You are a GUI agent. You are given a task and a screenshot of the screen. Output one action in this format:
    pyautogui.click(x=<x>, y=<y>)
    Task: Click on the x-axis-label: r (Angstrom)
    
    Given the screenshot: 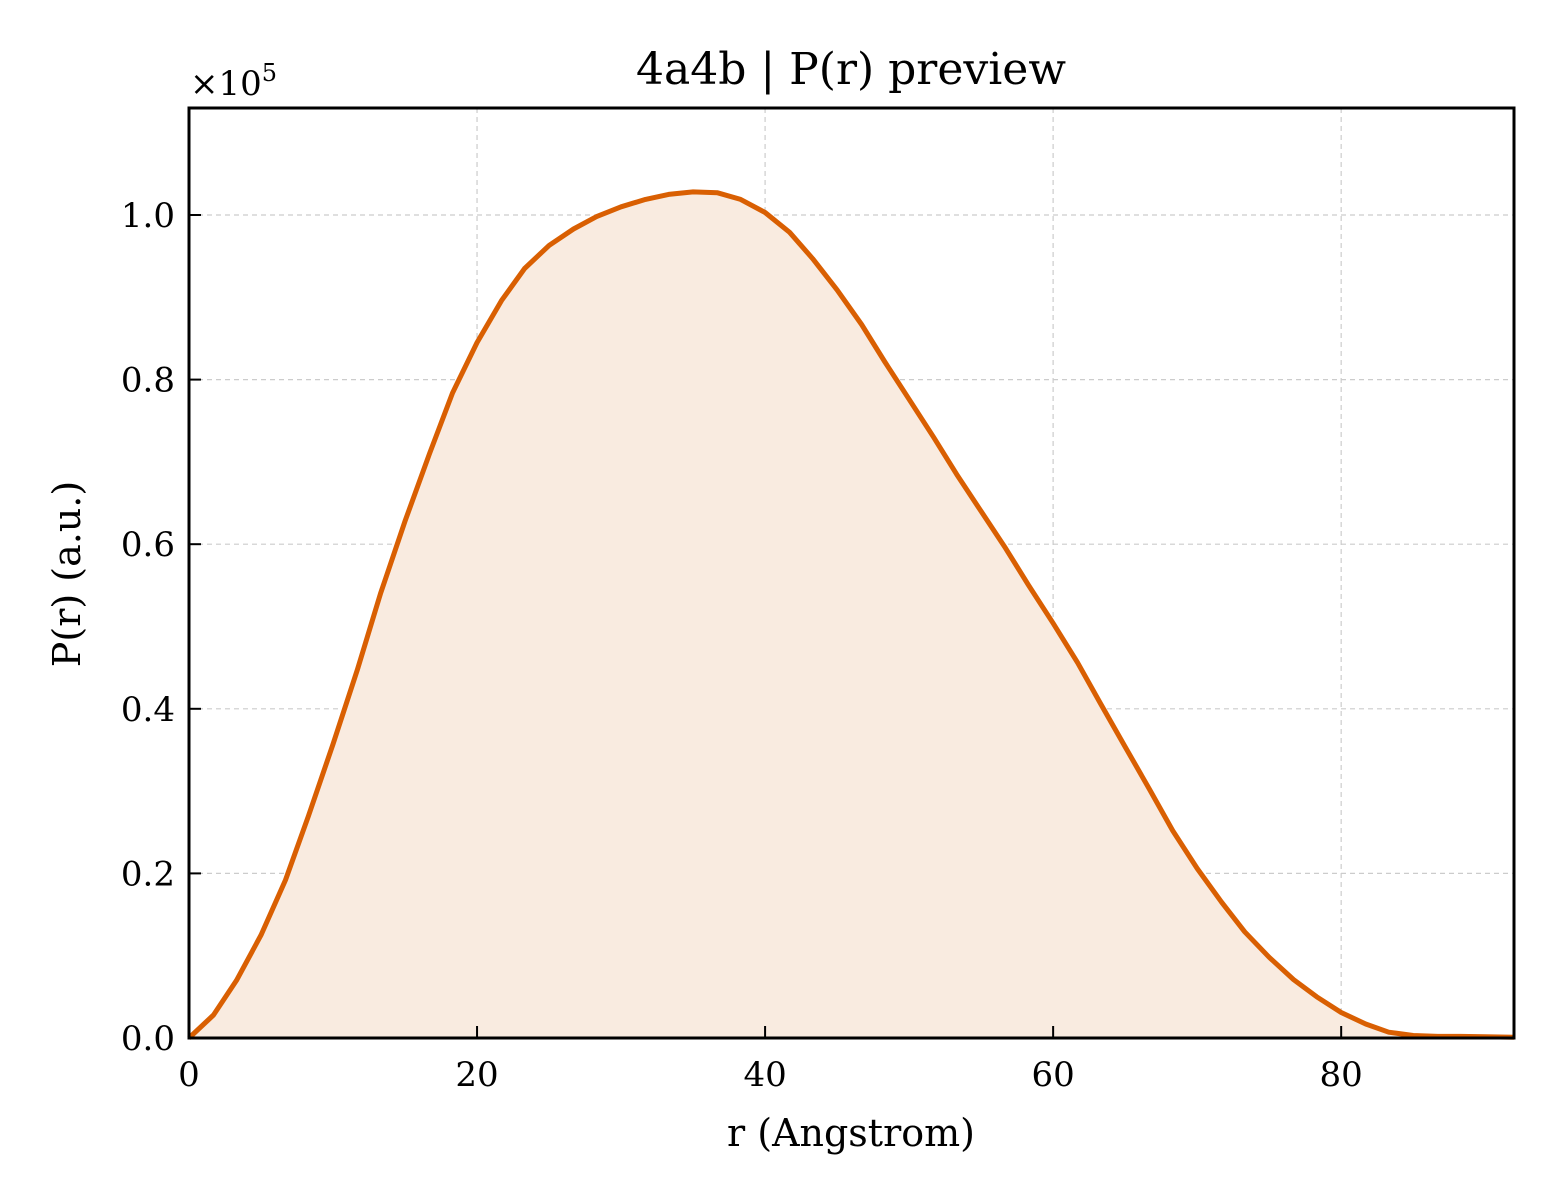 What is the action you would take?
    pyautogui.click(x=851, y=1133)
    